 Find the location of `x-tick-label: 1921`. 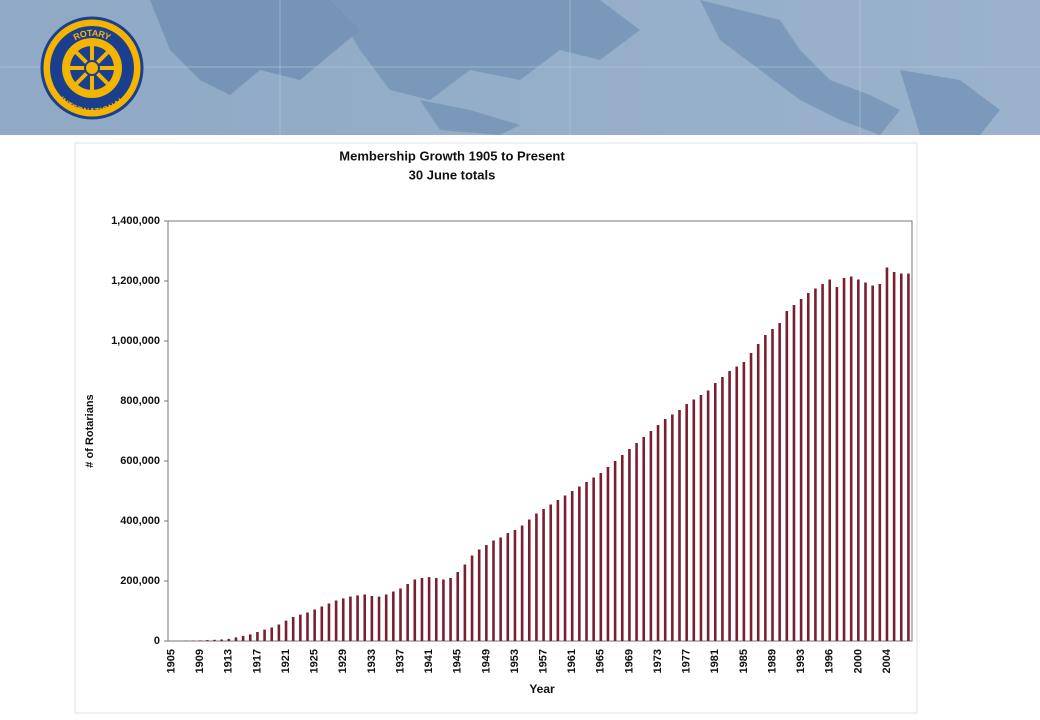

x-tick-label: 1921 is located at coordinates (286, 661).